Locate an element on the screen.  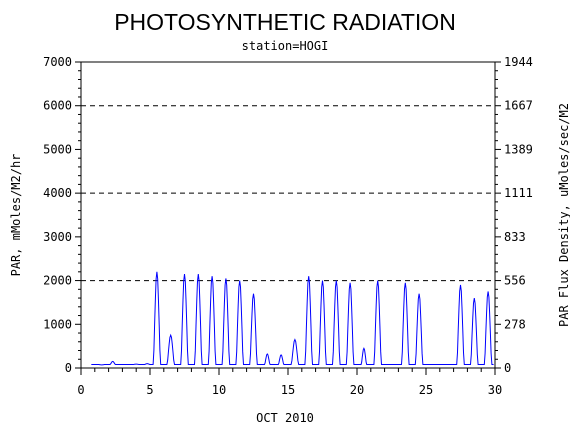
chart-title: PHOTOSYNTHETIC RADIATION is located at coordinates (285, 22).